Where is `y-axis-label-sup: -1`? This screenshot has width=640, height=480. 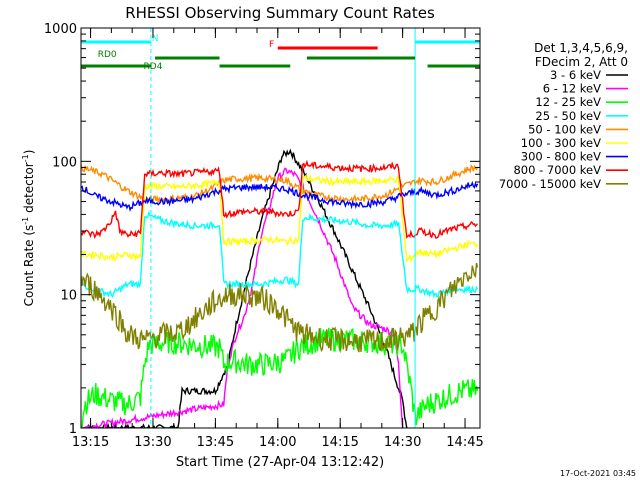 y-axis-label-sup: -1 is located at coordinates (25, 221).